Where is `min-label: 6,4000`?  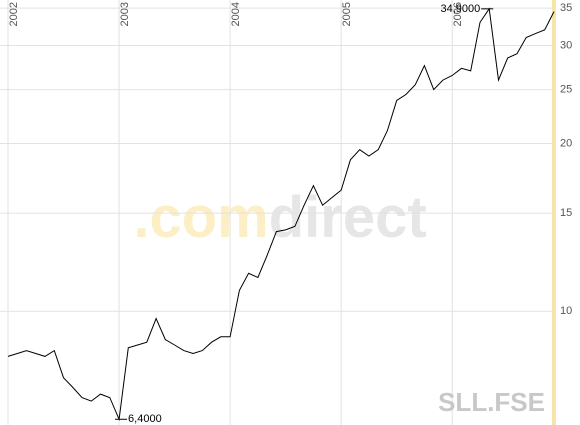 min-label: 6,4000 is located at coordinates (145, 419).